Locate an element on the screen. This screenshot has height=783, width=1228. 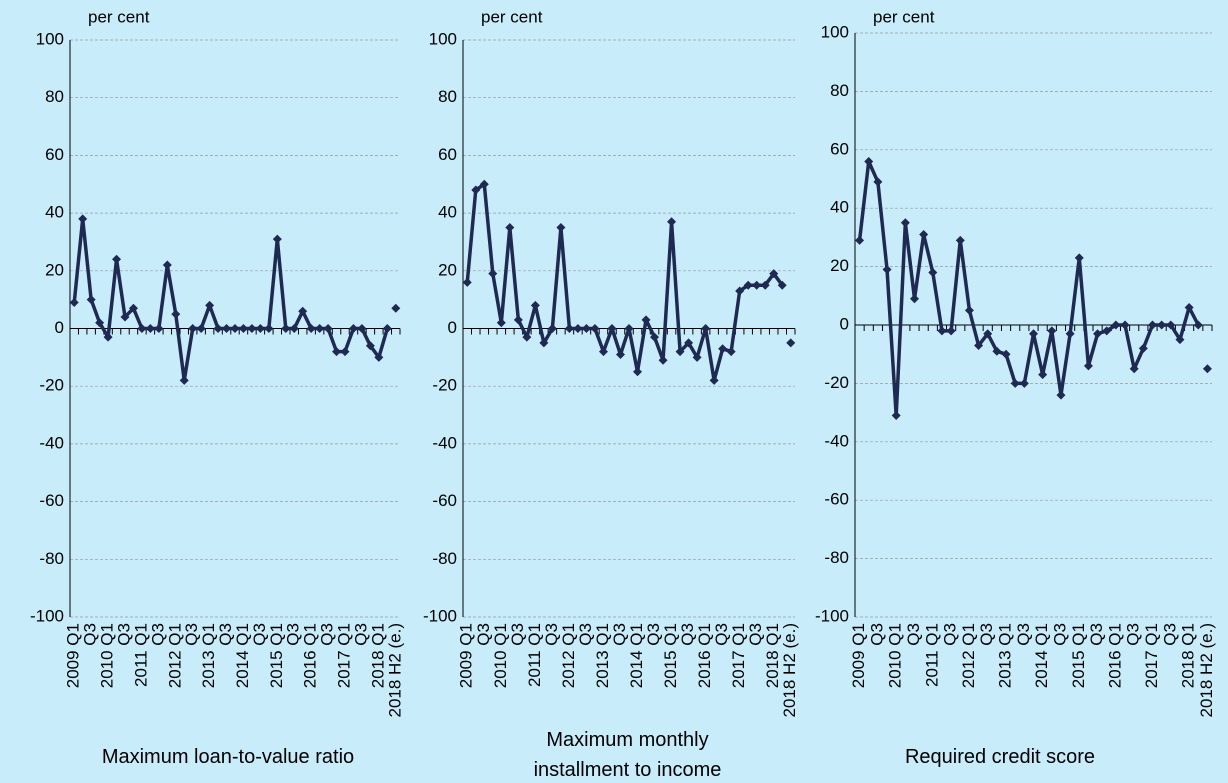
y-axis-label: per cent is located at coordinates (904, 16).